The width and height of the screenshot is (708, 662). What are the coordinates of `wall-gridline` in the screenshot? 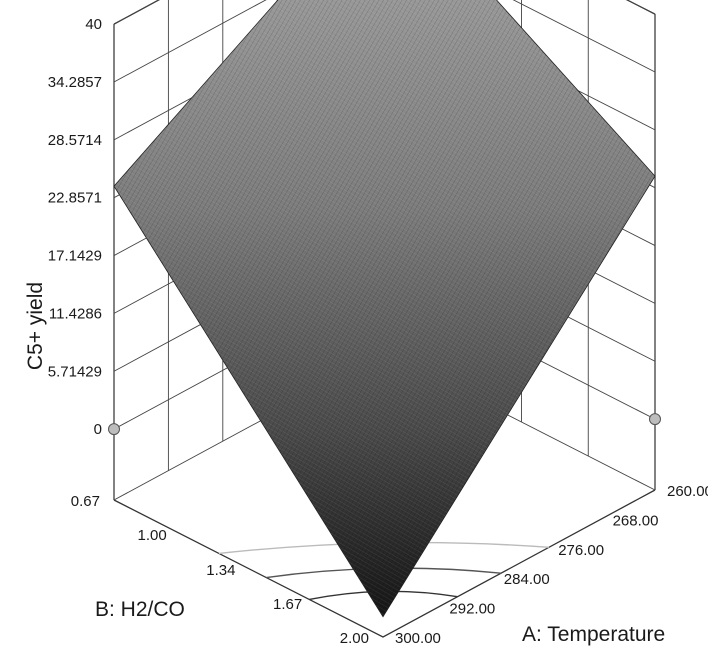 It's located at (384, 41).